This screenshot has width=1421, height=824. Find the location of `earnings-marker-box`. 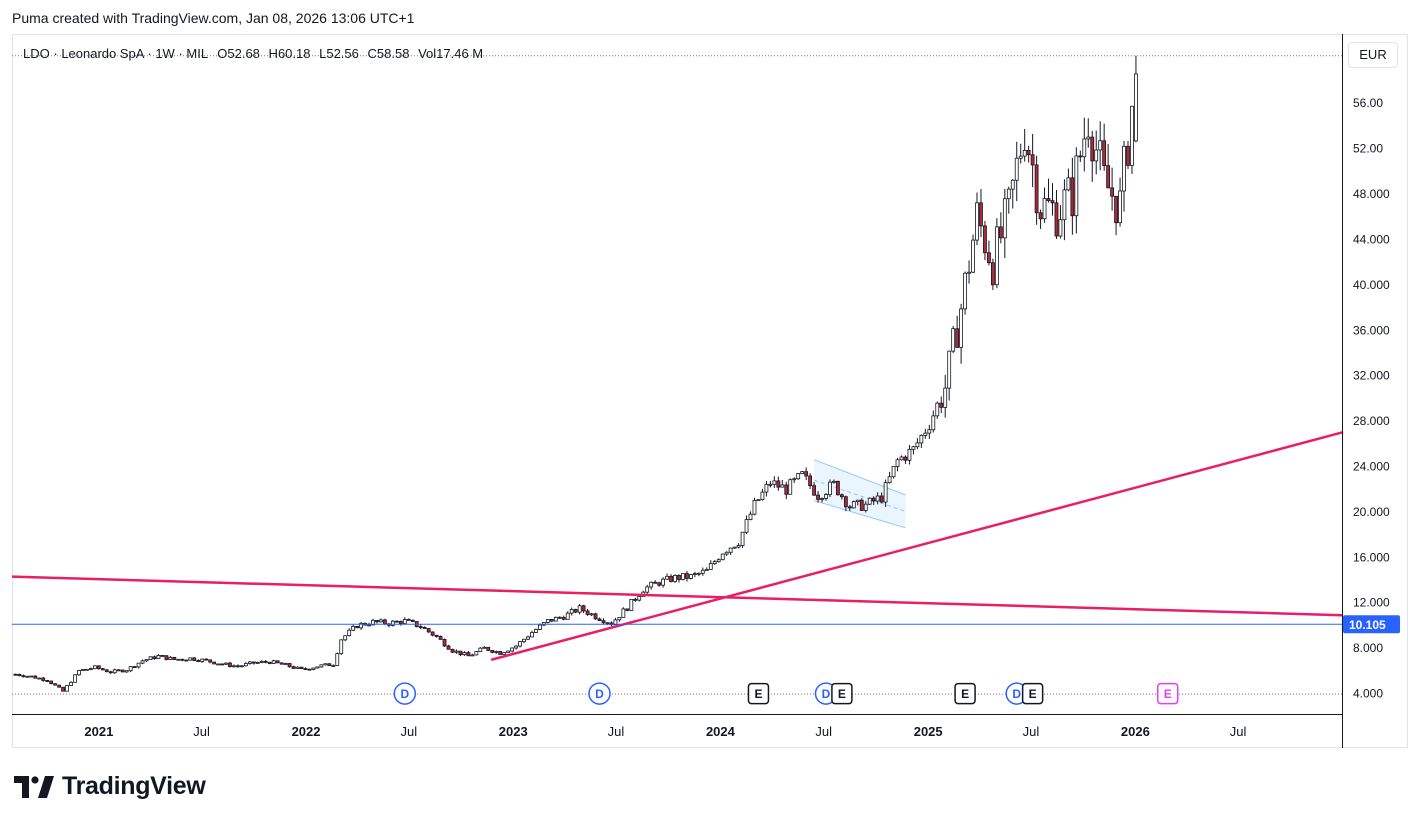

earnings-marker-box is located at coordinates (1167, 693).